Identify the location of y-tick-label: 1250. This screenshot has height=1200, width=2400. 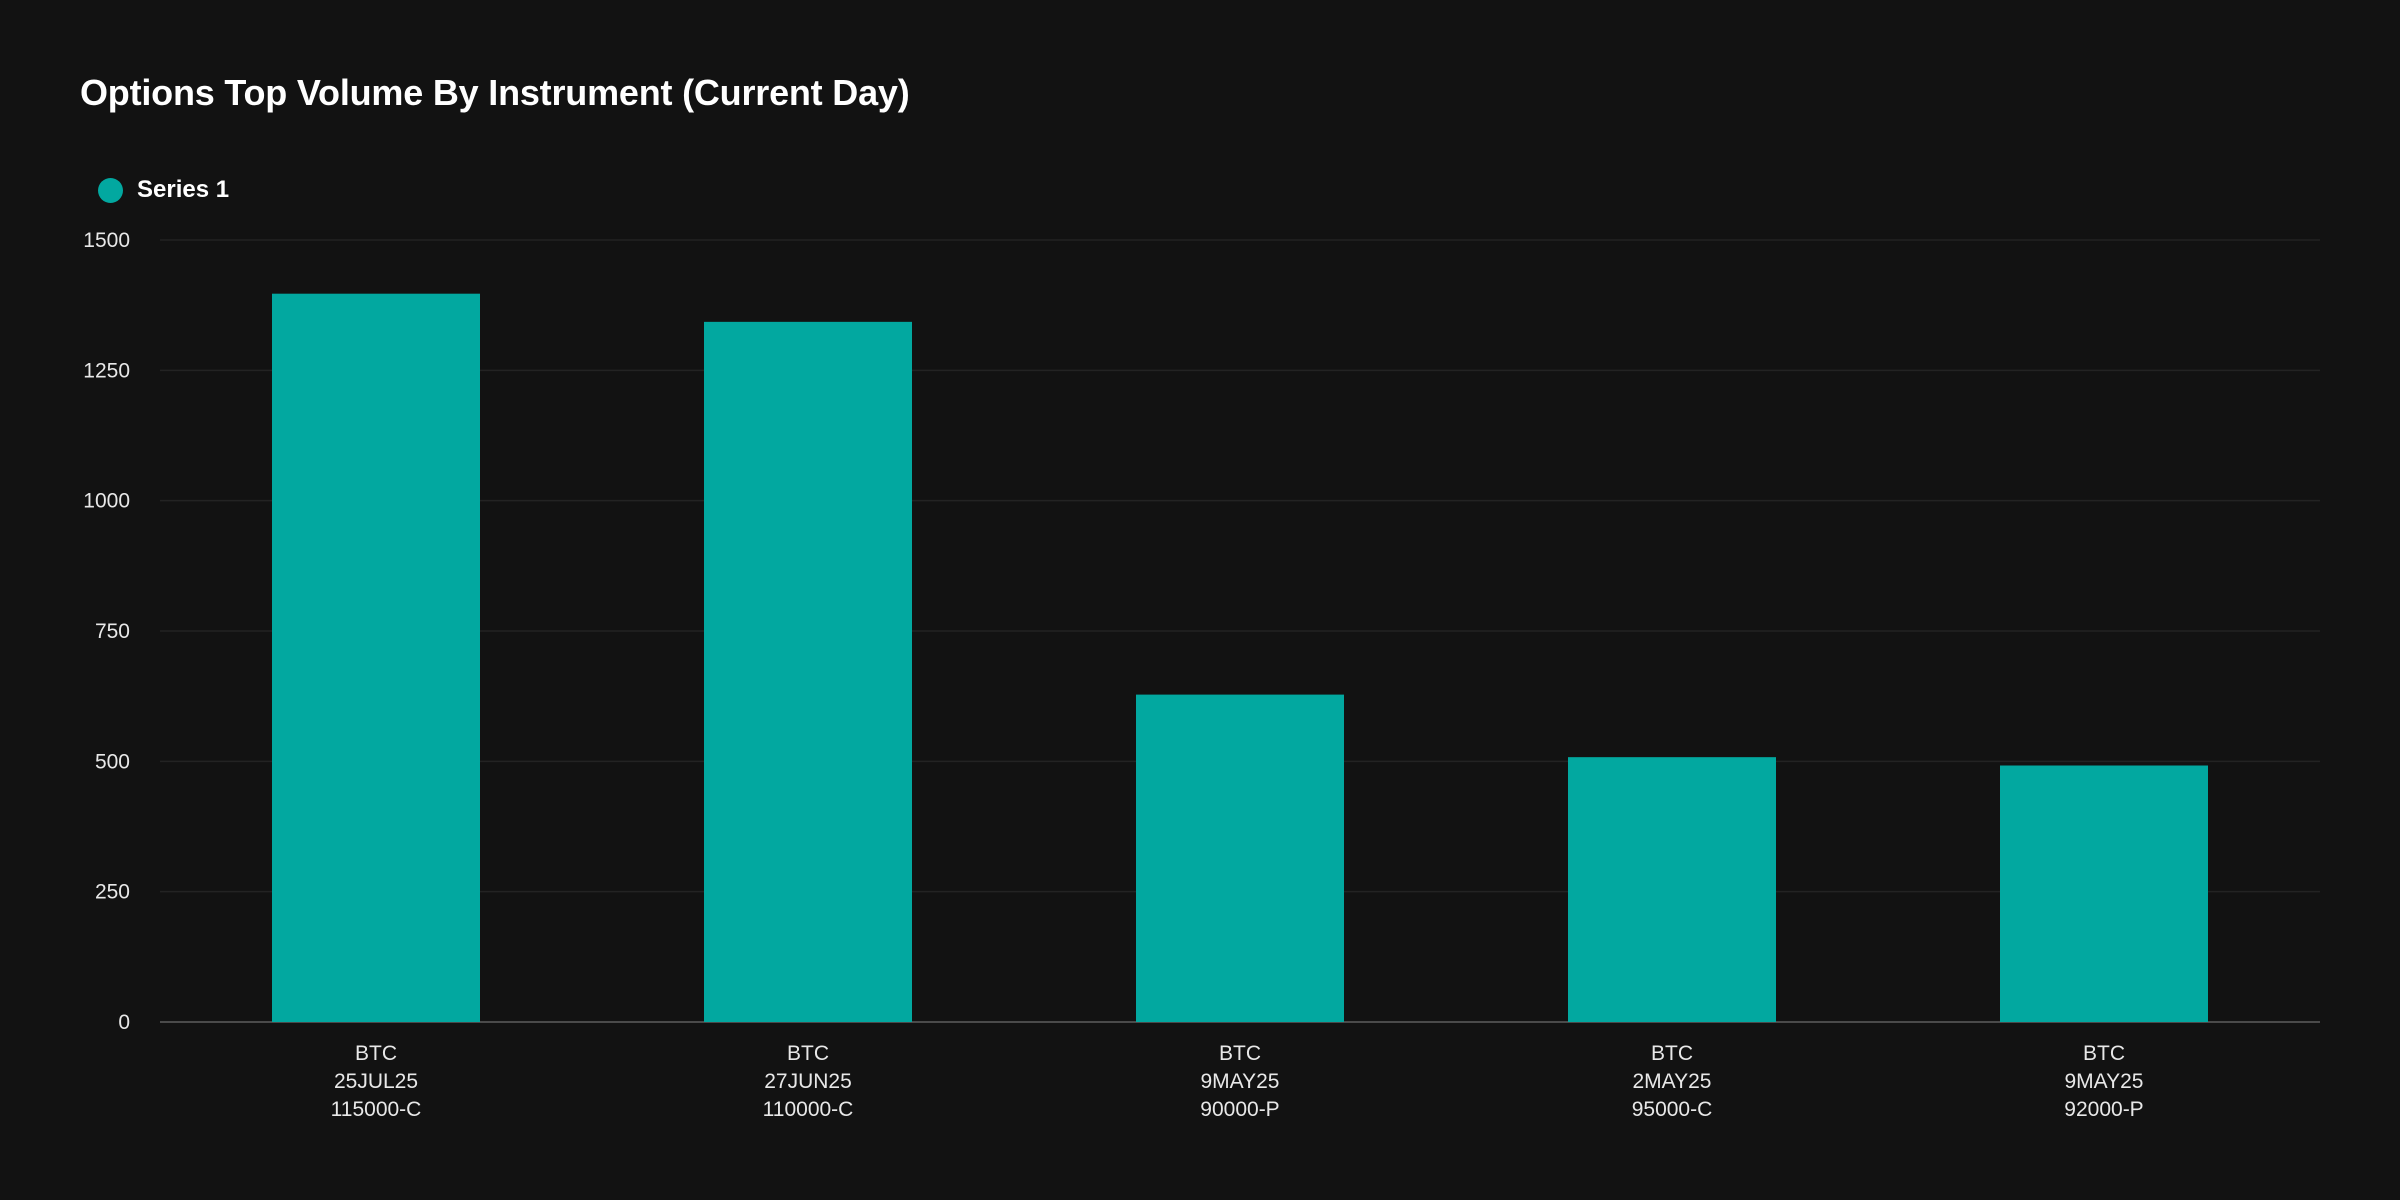
(106, 370).